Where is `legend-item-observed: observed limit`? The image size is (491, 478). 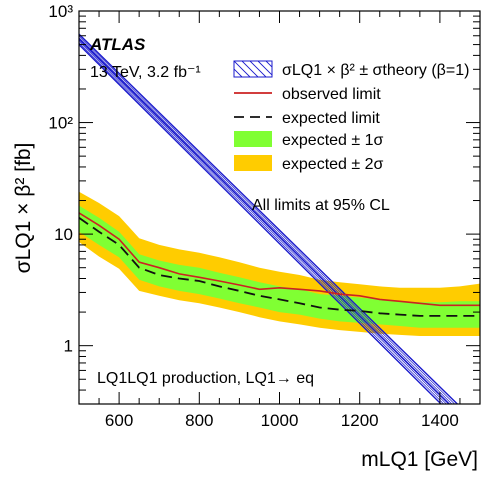 legend-item-observed: observed limit is located at coordinates (307, 94).